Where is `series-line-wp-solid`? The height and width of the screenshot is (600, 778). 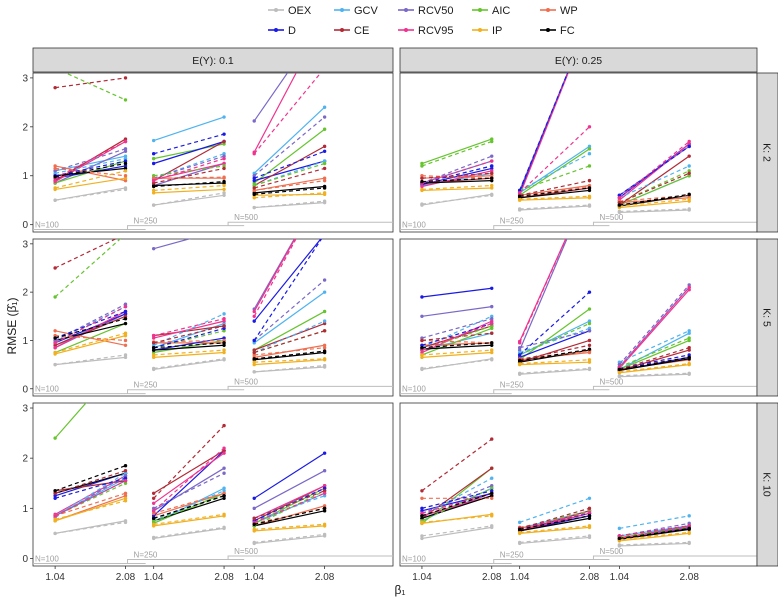
series-line-wp-solid is located at coordinates (90, 173).